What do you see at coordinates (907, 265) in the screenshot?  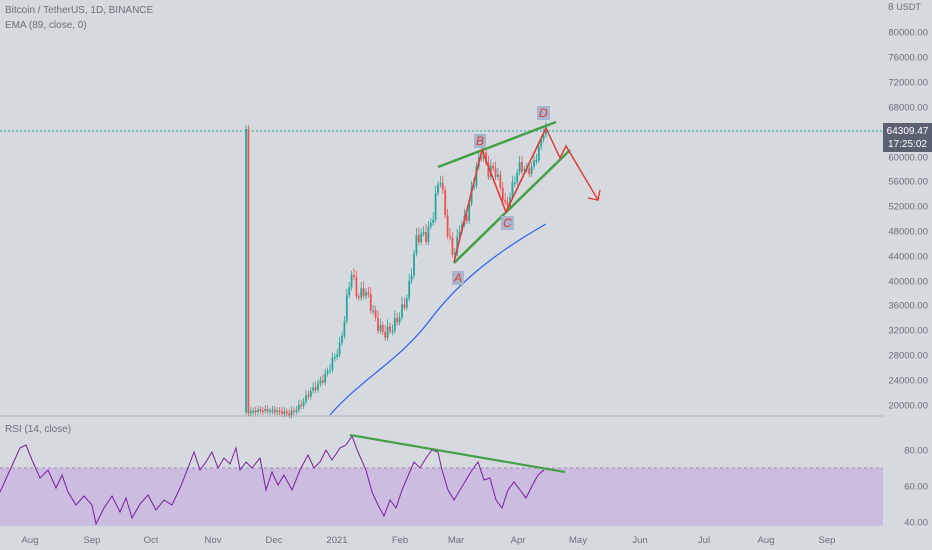 I see `price-axis` at bounding box center [907, 265].